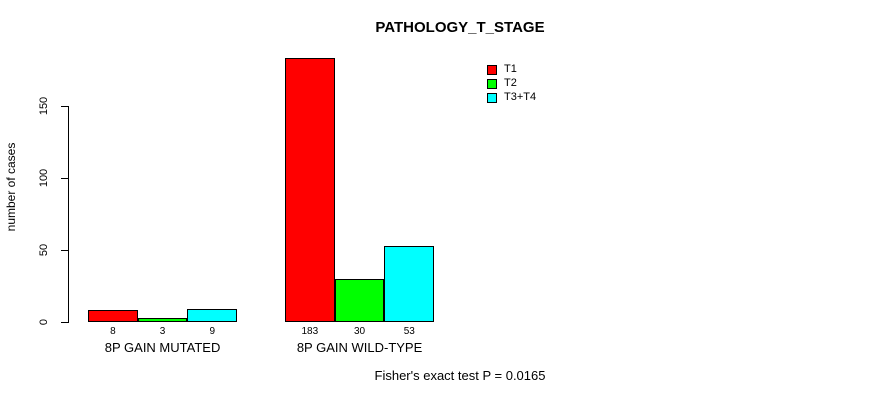  I want to click on y-tick-label: 0, so click(44, 322).